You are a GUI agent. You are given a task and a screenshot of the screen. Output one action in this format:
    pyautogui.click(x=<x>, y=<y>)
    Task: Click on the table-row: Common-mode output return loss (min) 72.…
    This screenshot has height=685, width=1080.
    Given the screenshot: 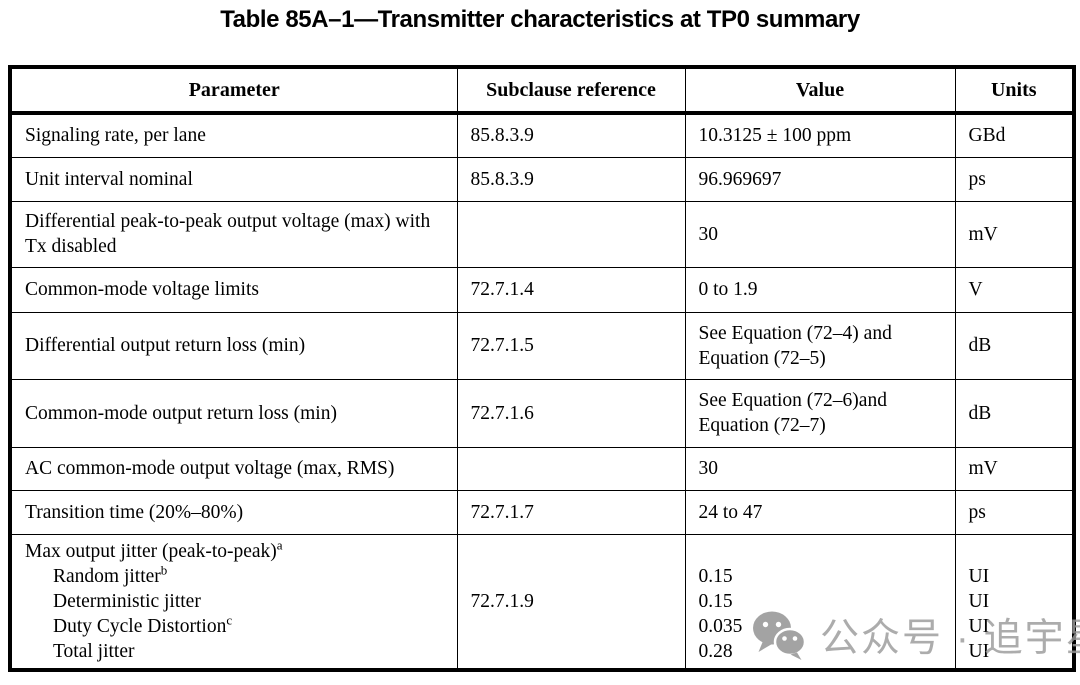 What is the action you would take?
    pyautogui.click(x=542, y=413)
    